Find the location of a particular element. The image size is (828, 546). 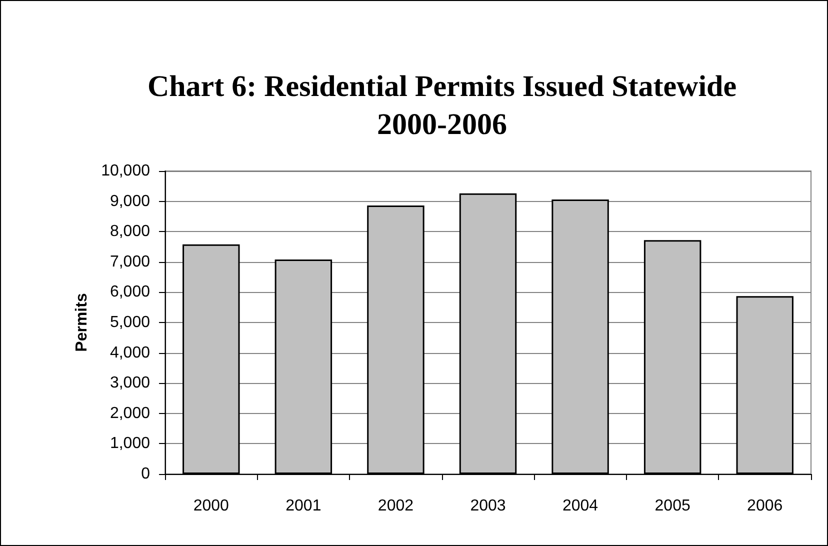

y-tick-label: 0 is located at coordinates (145, 474).